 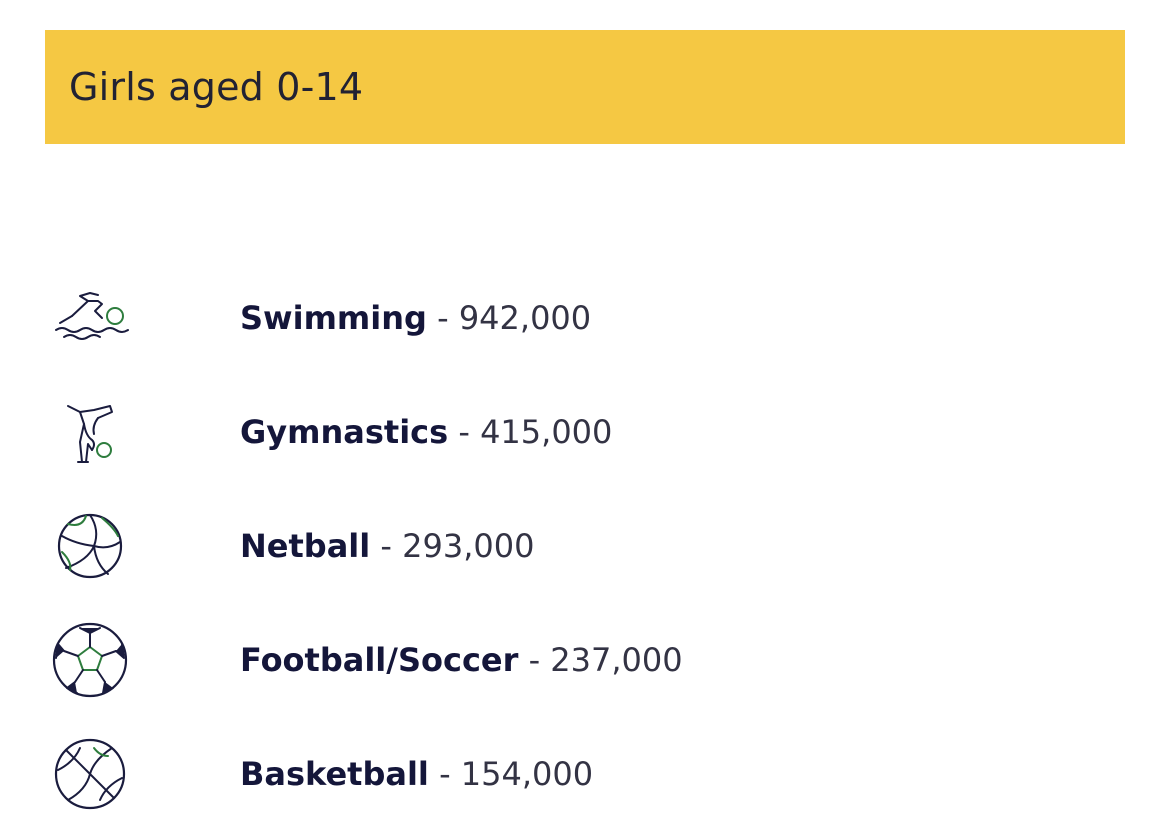 What do you see at coordinates (616, 660) in the screenshot?
I see `sport-count: 237,000` at bounding box center [616, 660].